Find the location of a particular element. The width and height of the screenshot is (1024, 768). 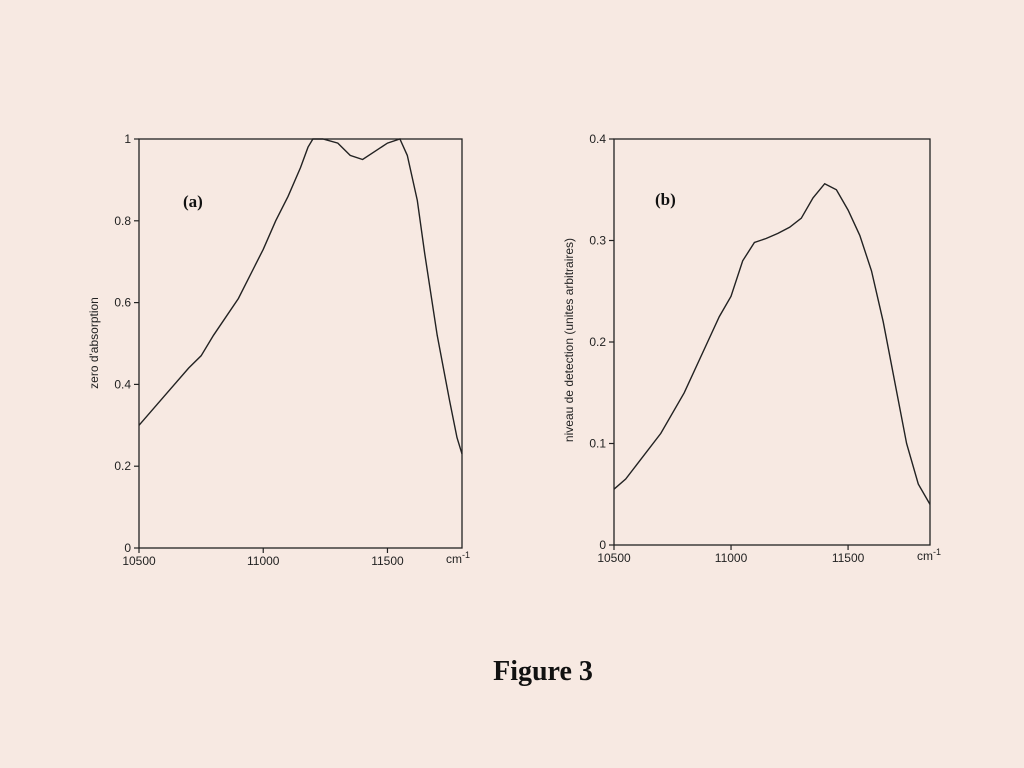

y-tick-label-a: 1 is located at coordinates (127, 139).